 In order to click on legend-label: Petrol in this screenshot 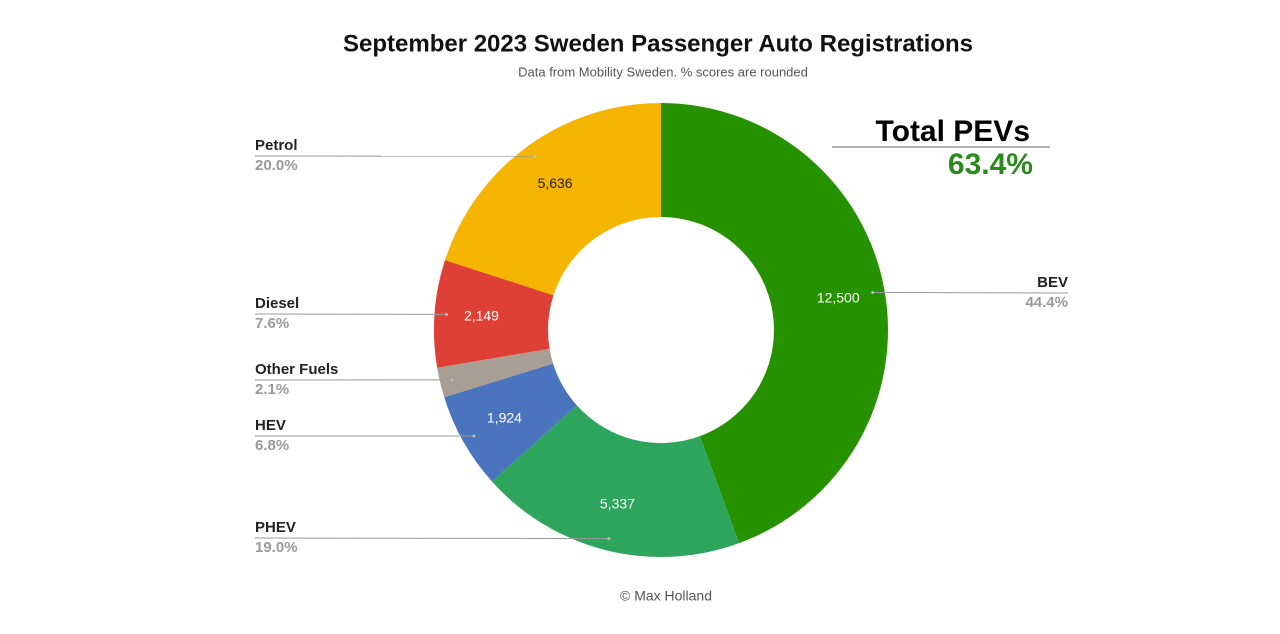, I will do `click(276, 145)`.